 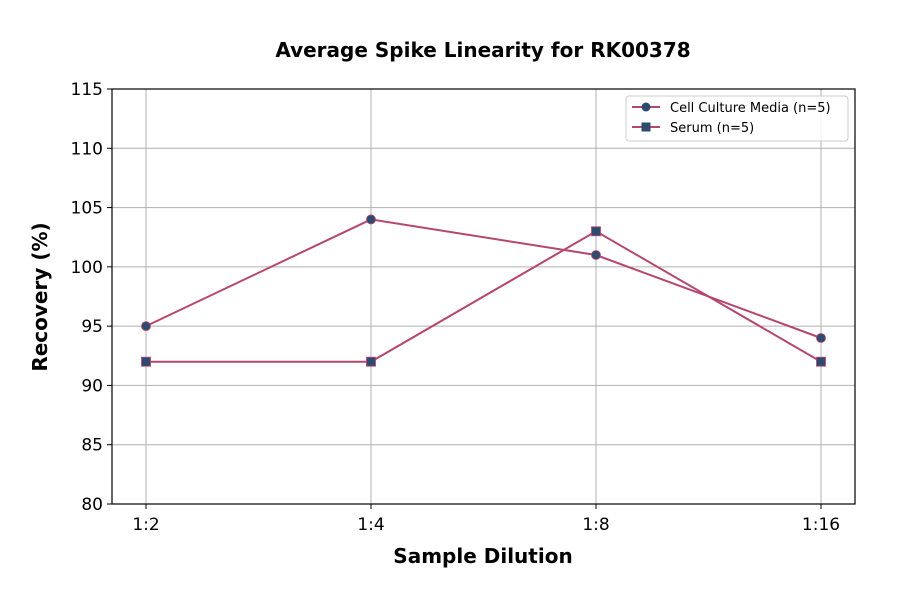 I want to click on legend-square-icon, so click(x=646, y=127).